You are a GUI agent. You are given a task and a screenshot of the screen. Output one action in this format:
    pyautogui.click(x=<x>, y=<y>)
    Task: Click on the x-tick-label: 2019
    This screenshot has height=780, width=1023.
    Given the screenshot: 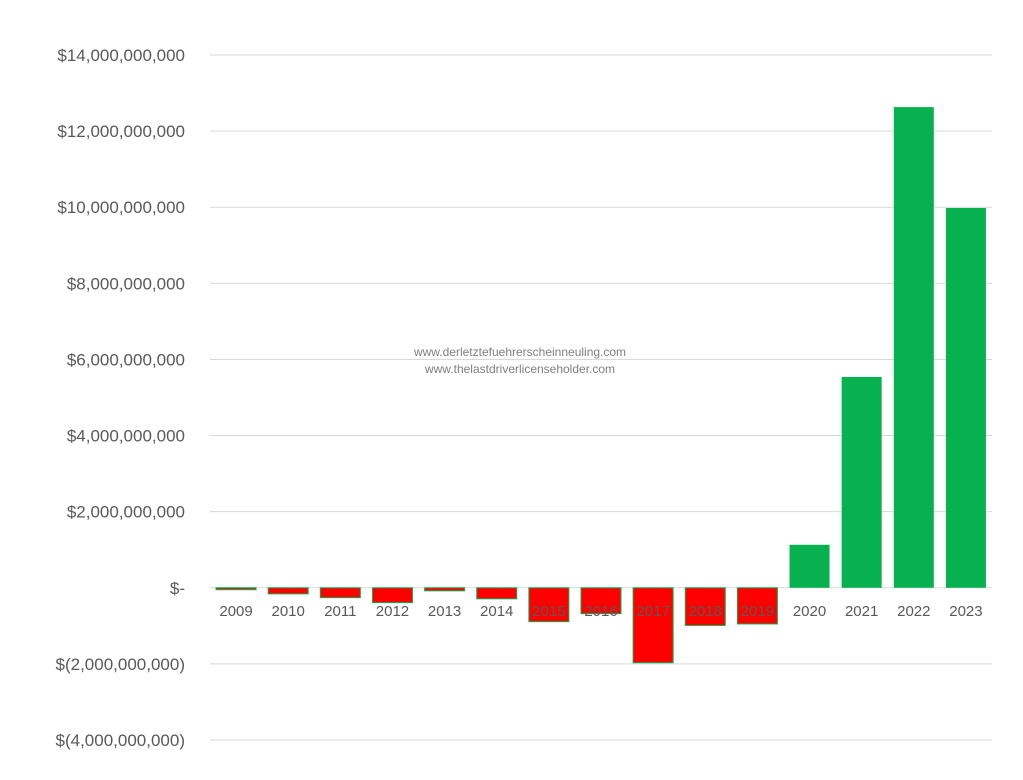 What is the action you would take?
    pyautogui.click(x=757, y=611)
    